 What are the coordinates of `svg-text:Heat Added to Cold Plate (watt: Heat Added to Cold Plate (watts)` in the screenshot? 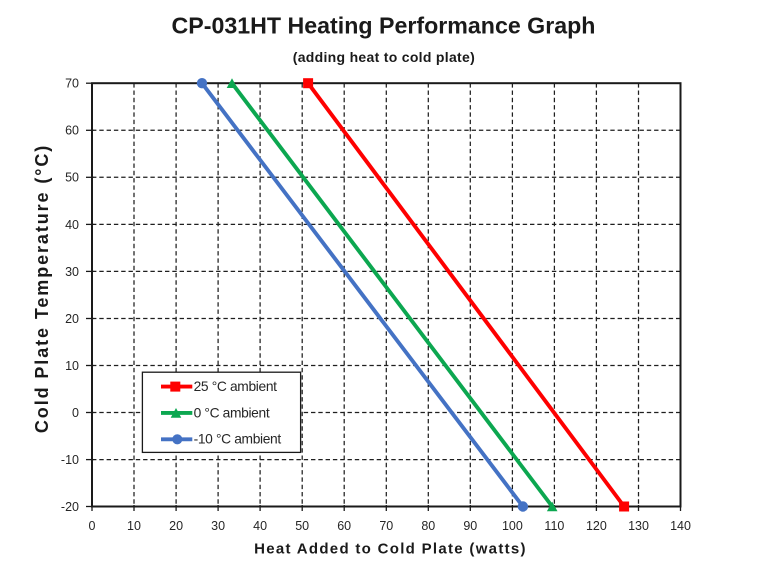 It's located at (390, 548).